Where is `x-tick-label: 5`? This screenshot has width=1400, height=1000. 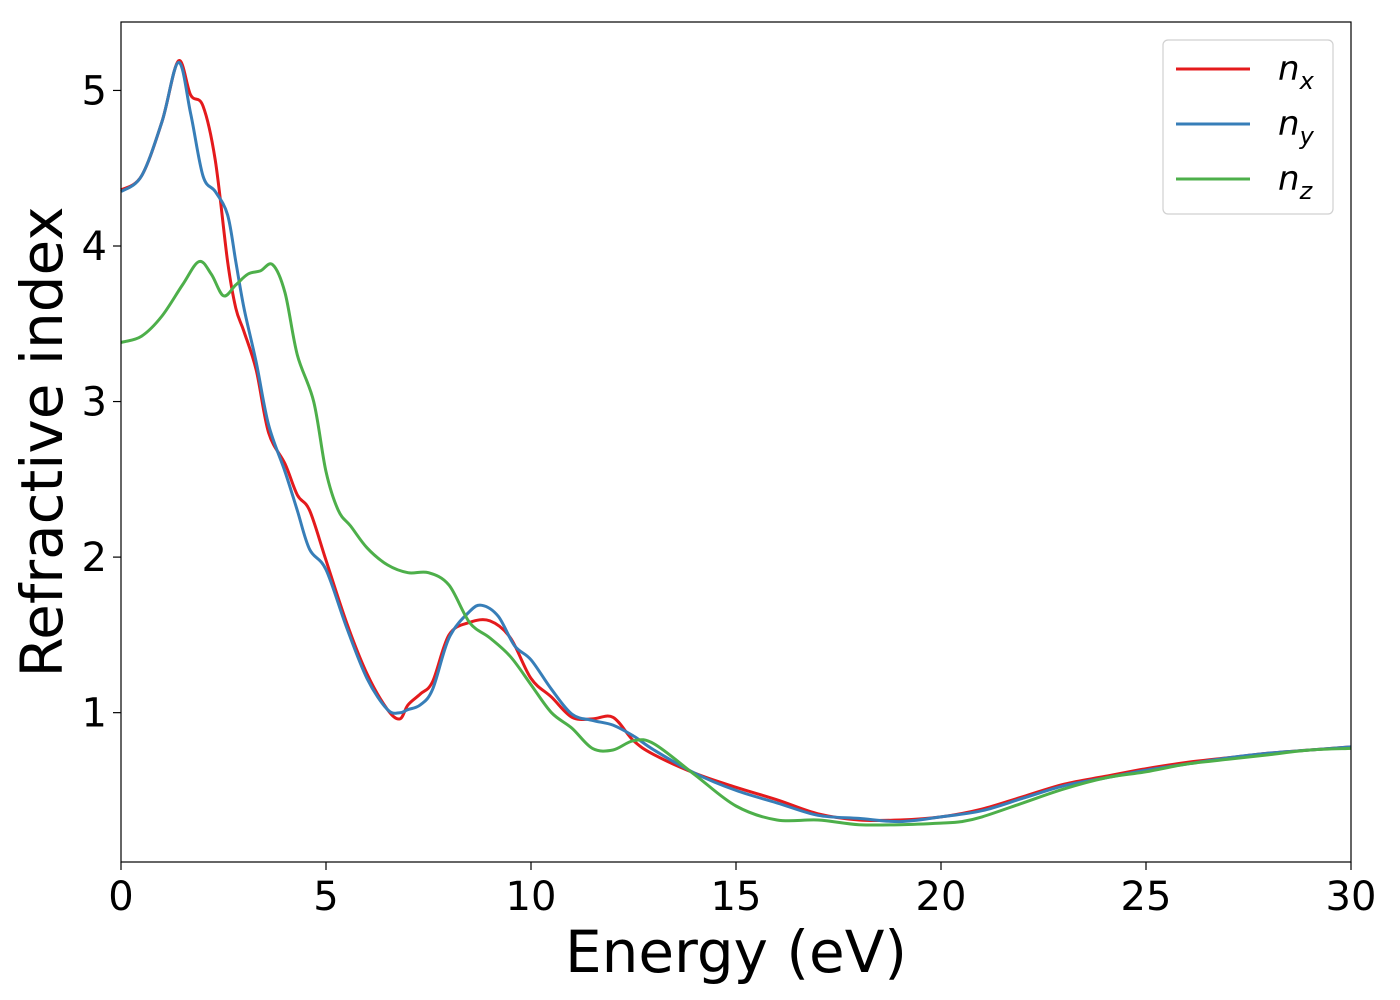 x-tick-label: 5 is located at coordinates (325, 897).